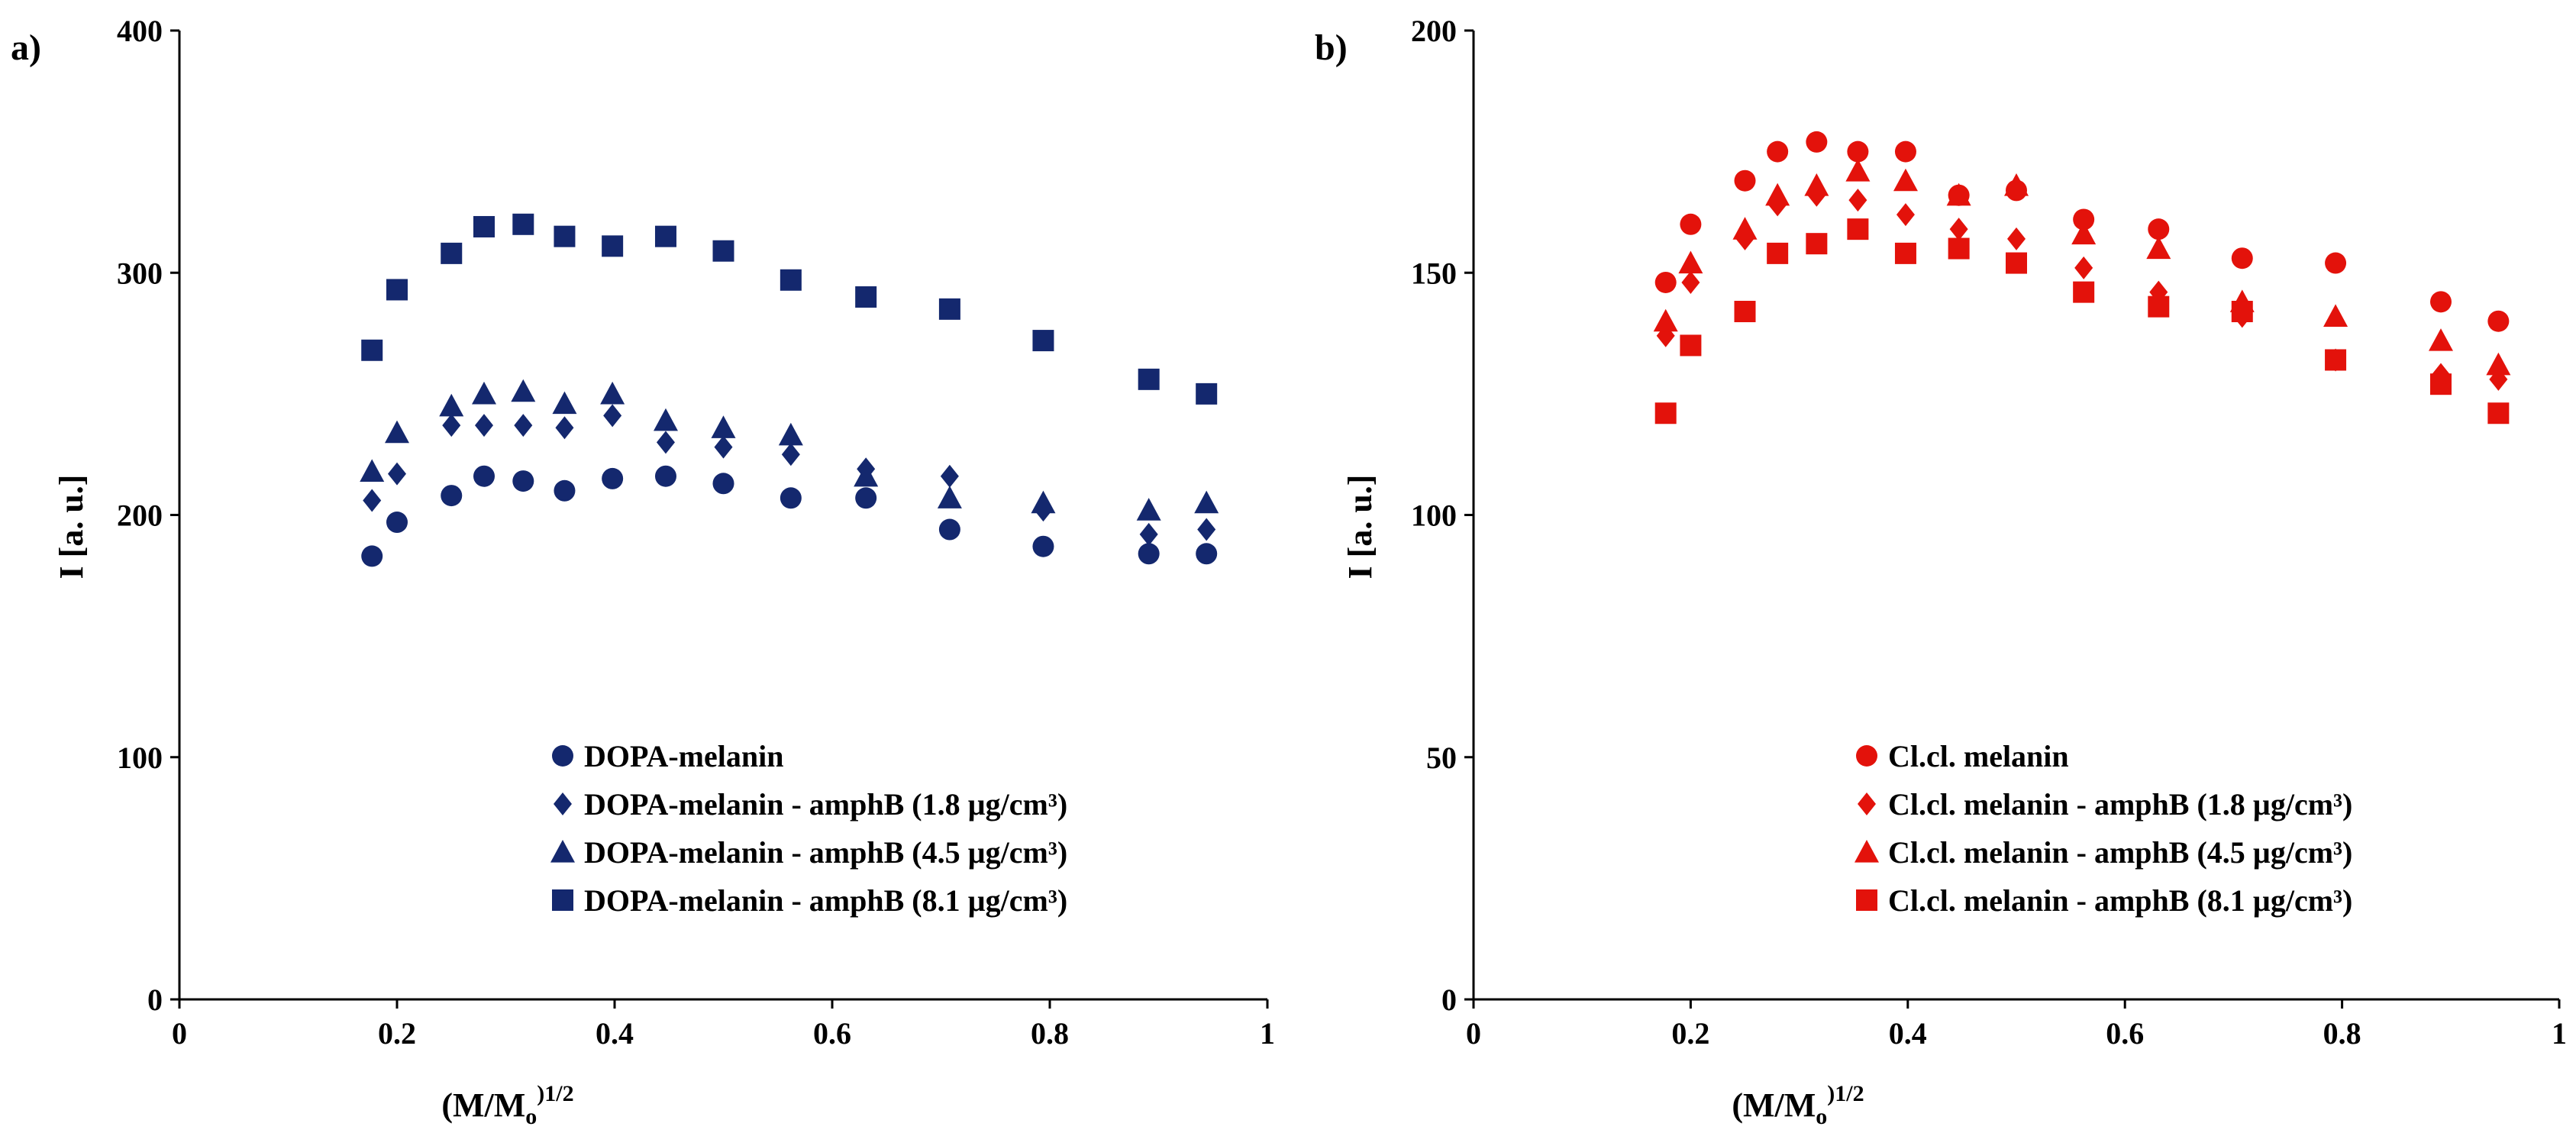  What do you see at coordinates (1441, 758) in the screenshot?
I see `y-tick-label: 50` at bounding box center [1441, 758].